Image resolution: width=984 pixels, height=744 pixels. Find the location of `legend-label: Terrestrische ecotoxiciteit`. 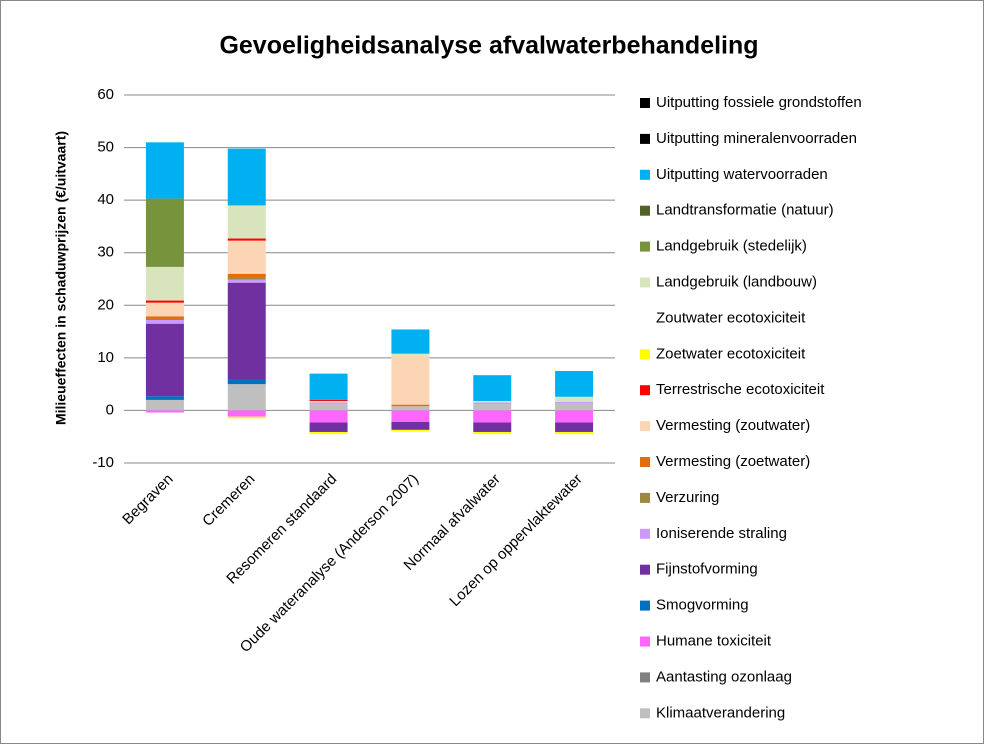

legend-label: Terrestrische ecotoxiciteit is located at coordinates (740, 389).